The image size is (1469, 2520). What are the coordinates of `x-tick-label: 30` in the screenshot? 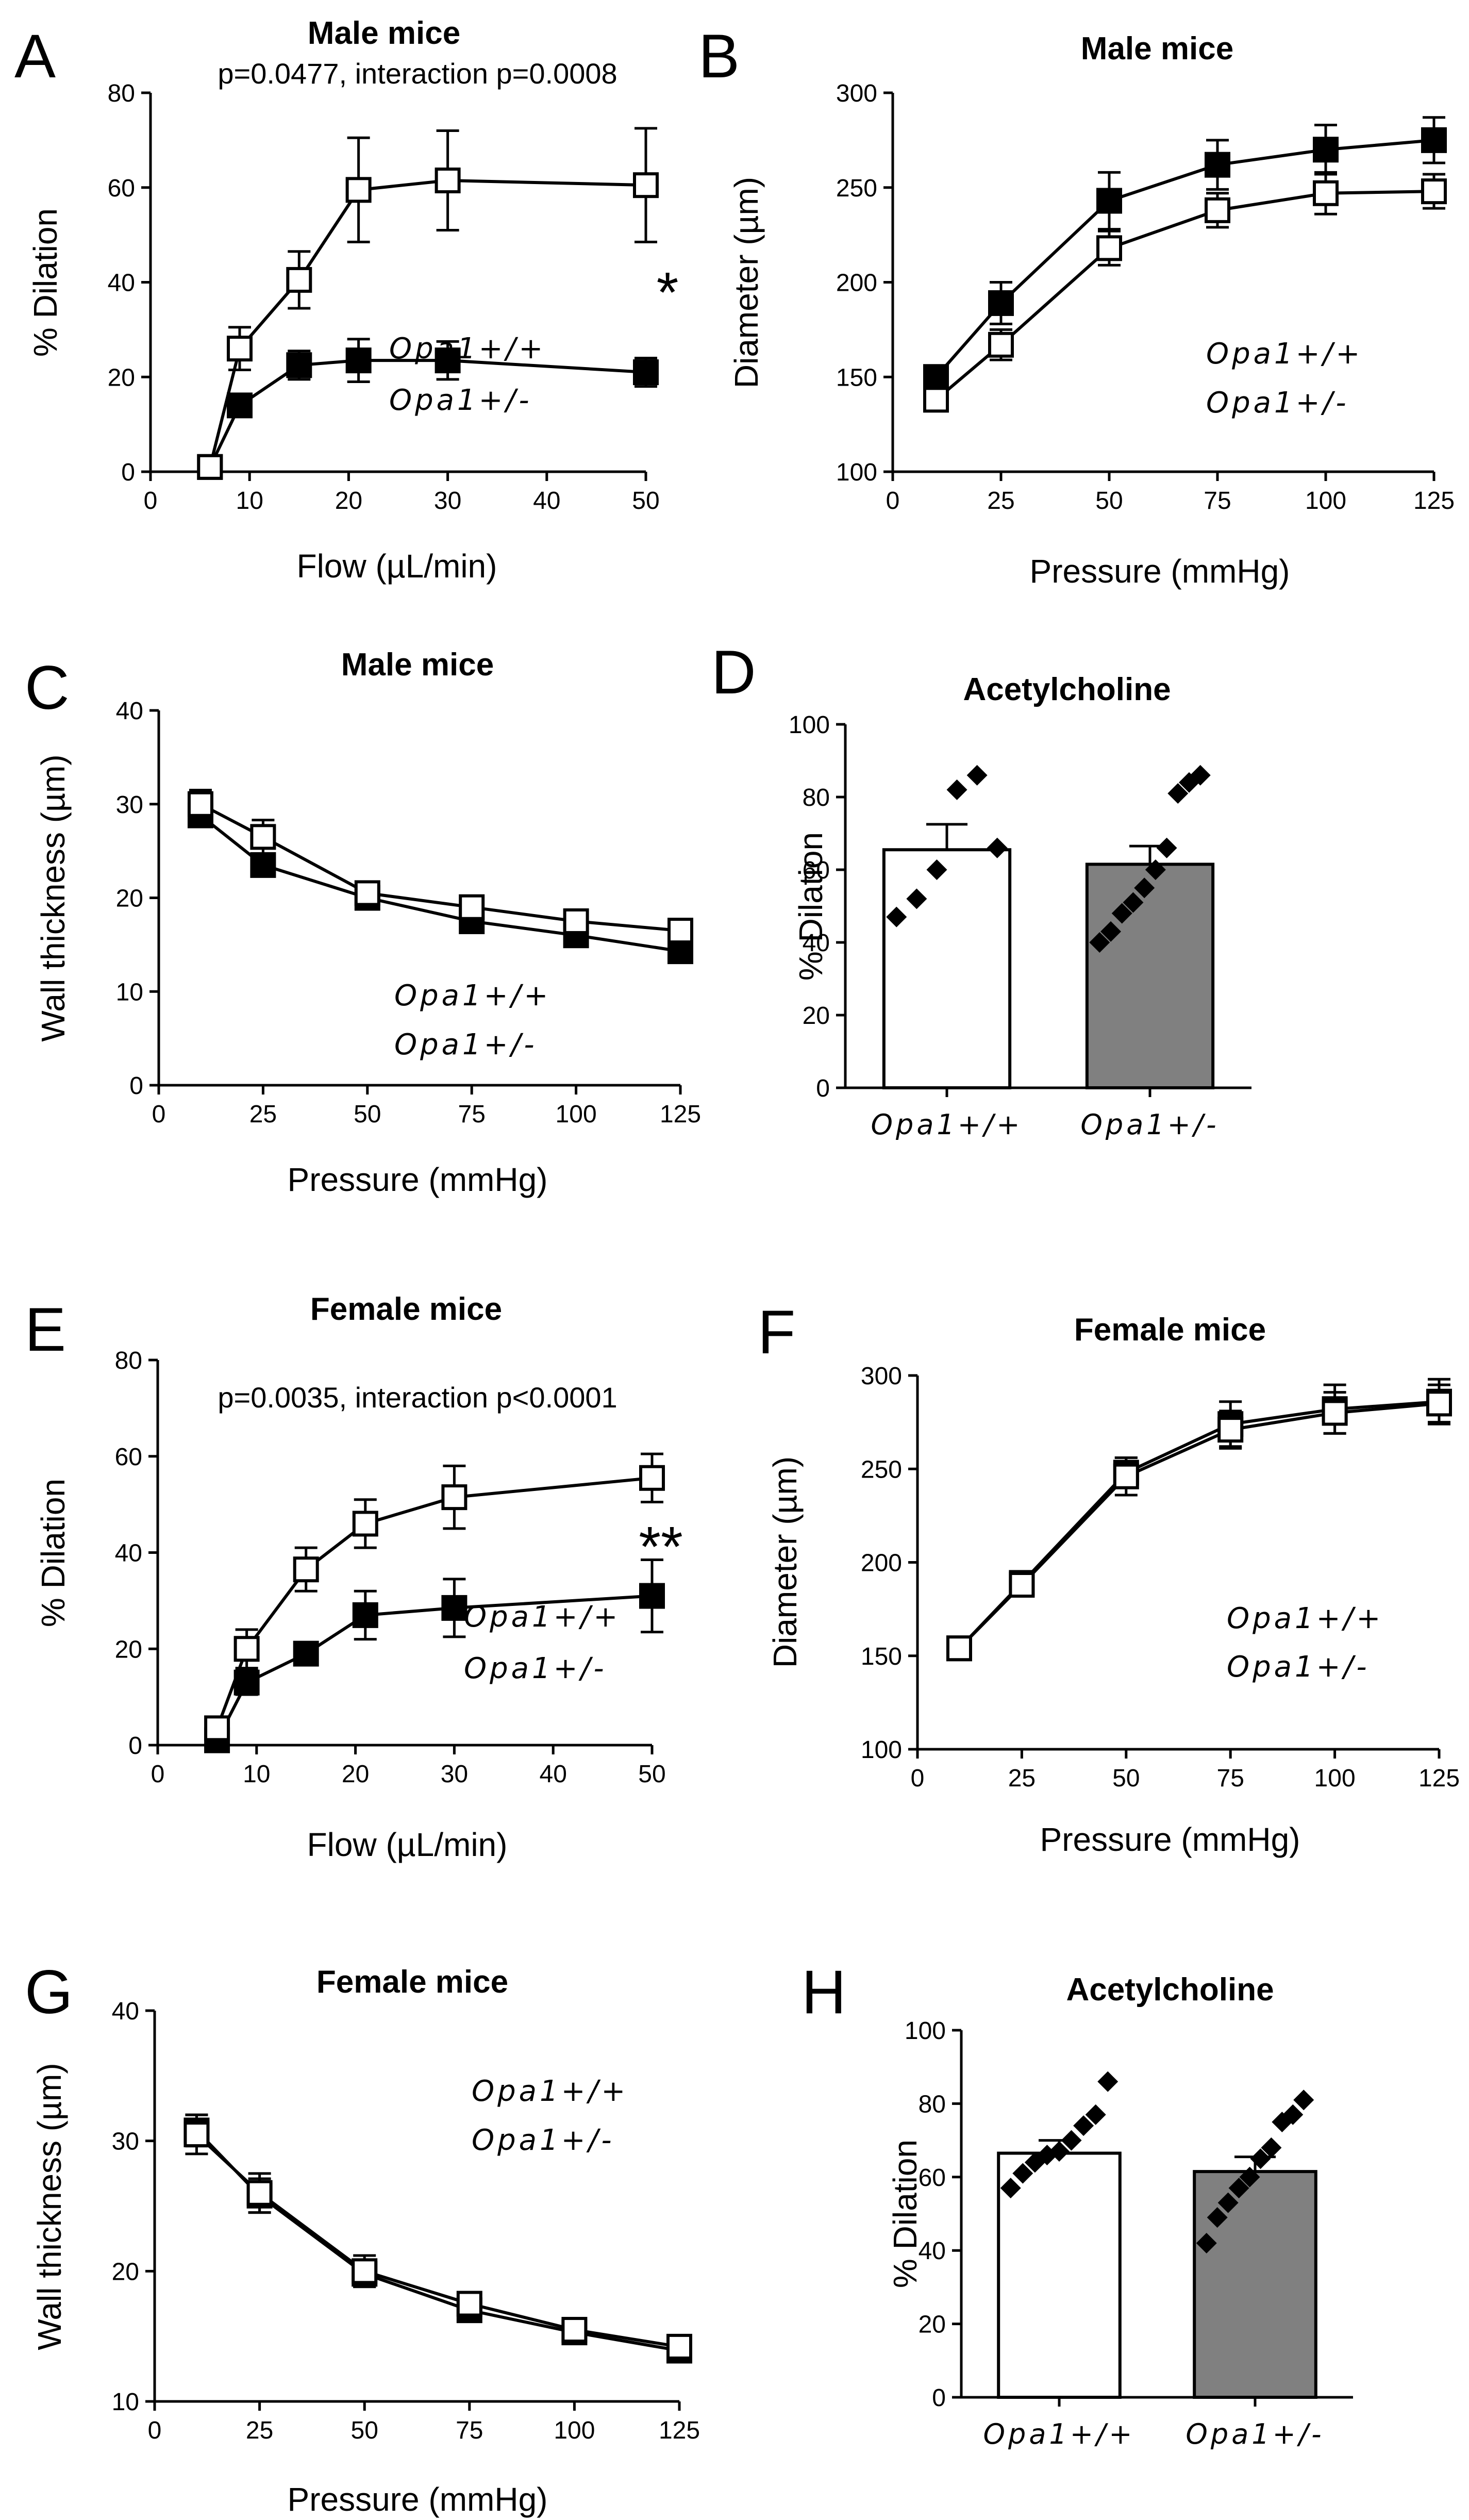 It's located at (447, 501).